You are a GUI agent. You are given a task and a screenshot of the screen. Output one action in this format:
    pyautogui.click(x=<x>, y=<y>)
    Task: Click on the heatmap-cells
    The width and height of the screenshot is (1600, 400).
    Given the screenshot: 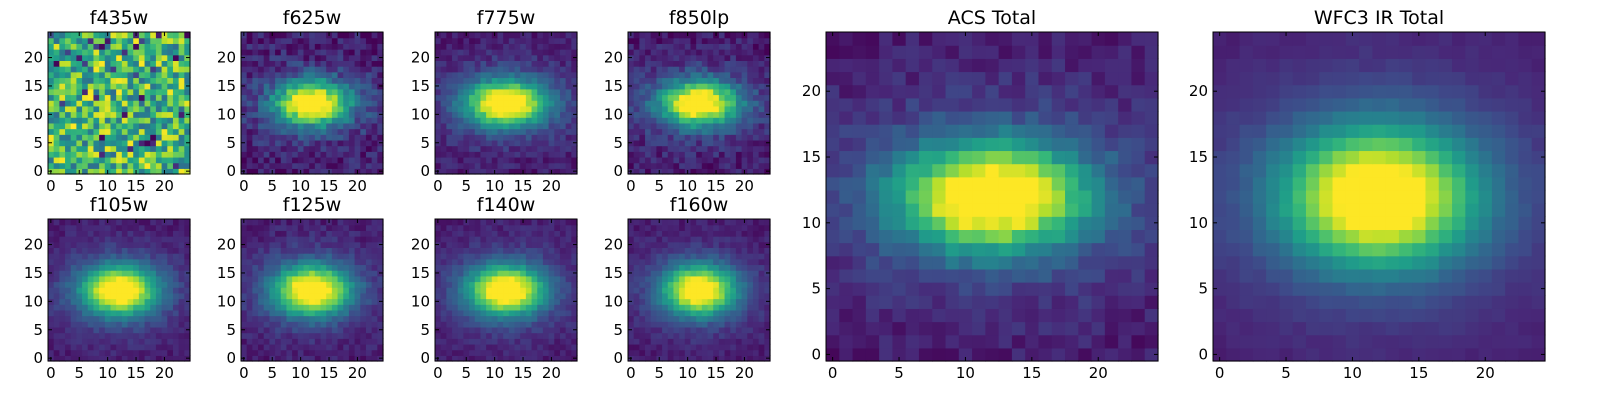 What is the action you would take?
    pyautogui.click(x=119, y=103)
    